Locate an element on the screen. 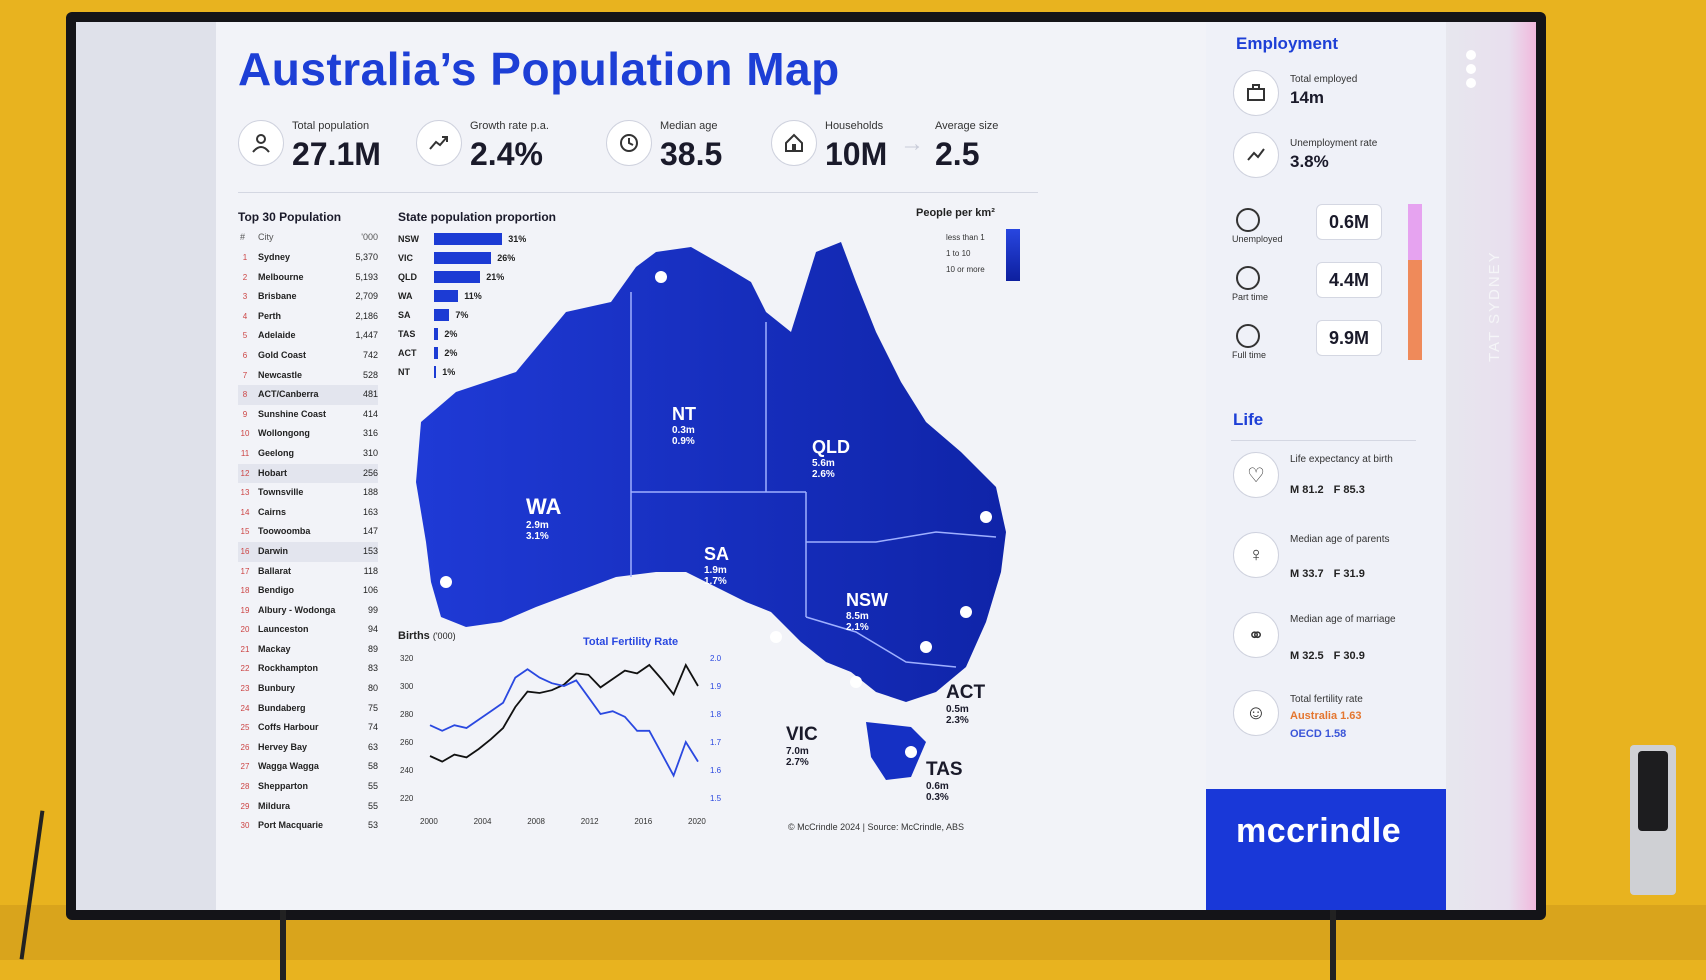  city-rank: 26 is located at coordinates (245, 747).